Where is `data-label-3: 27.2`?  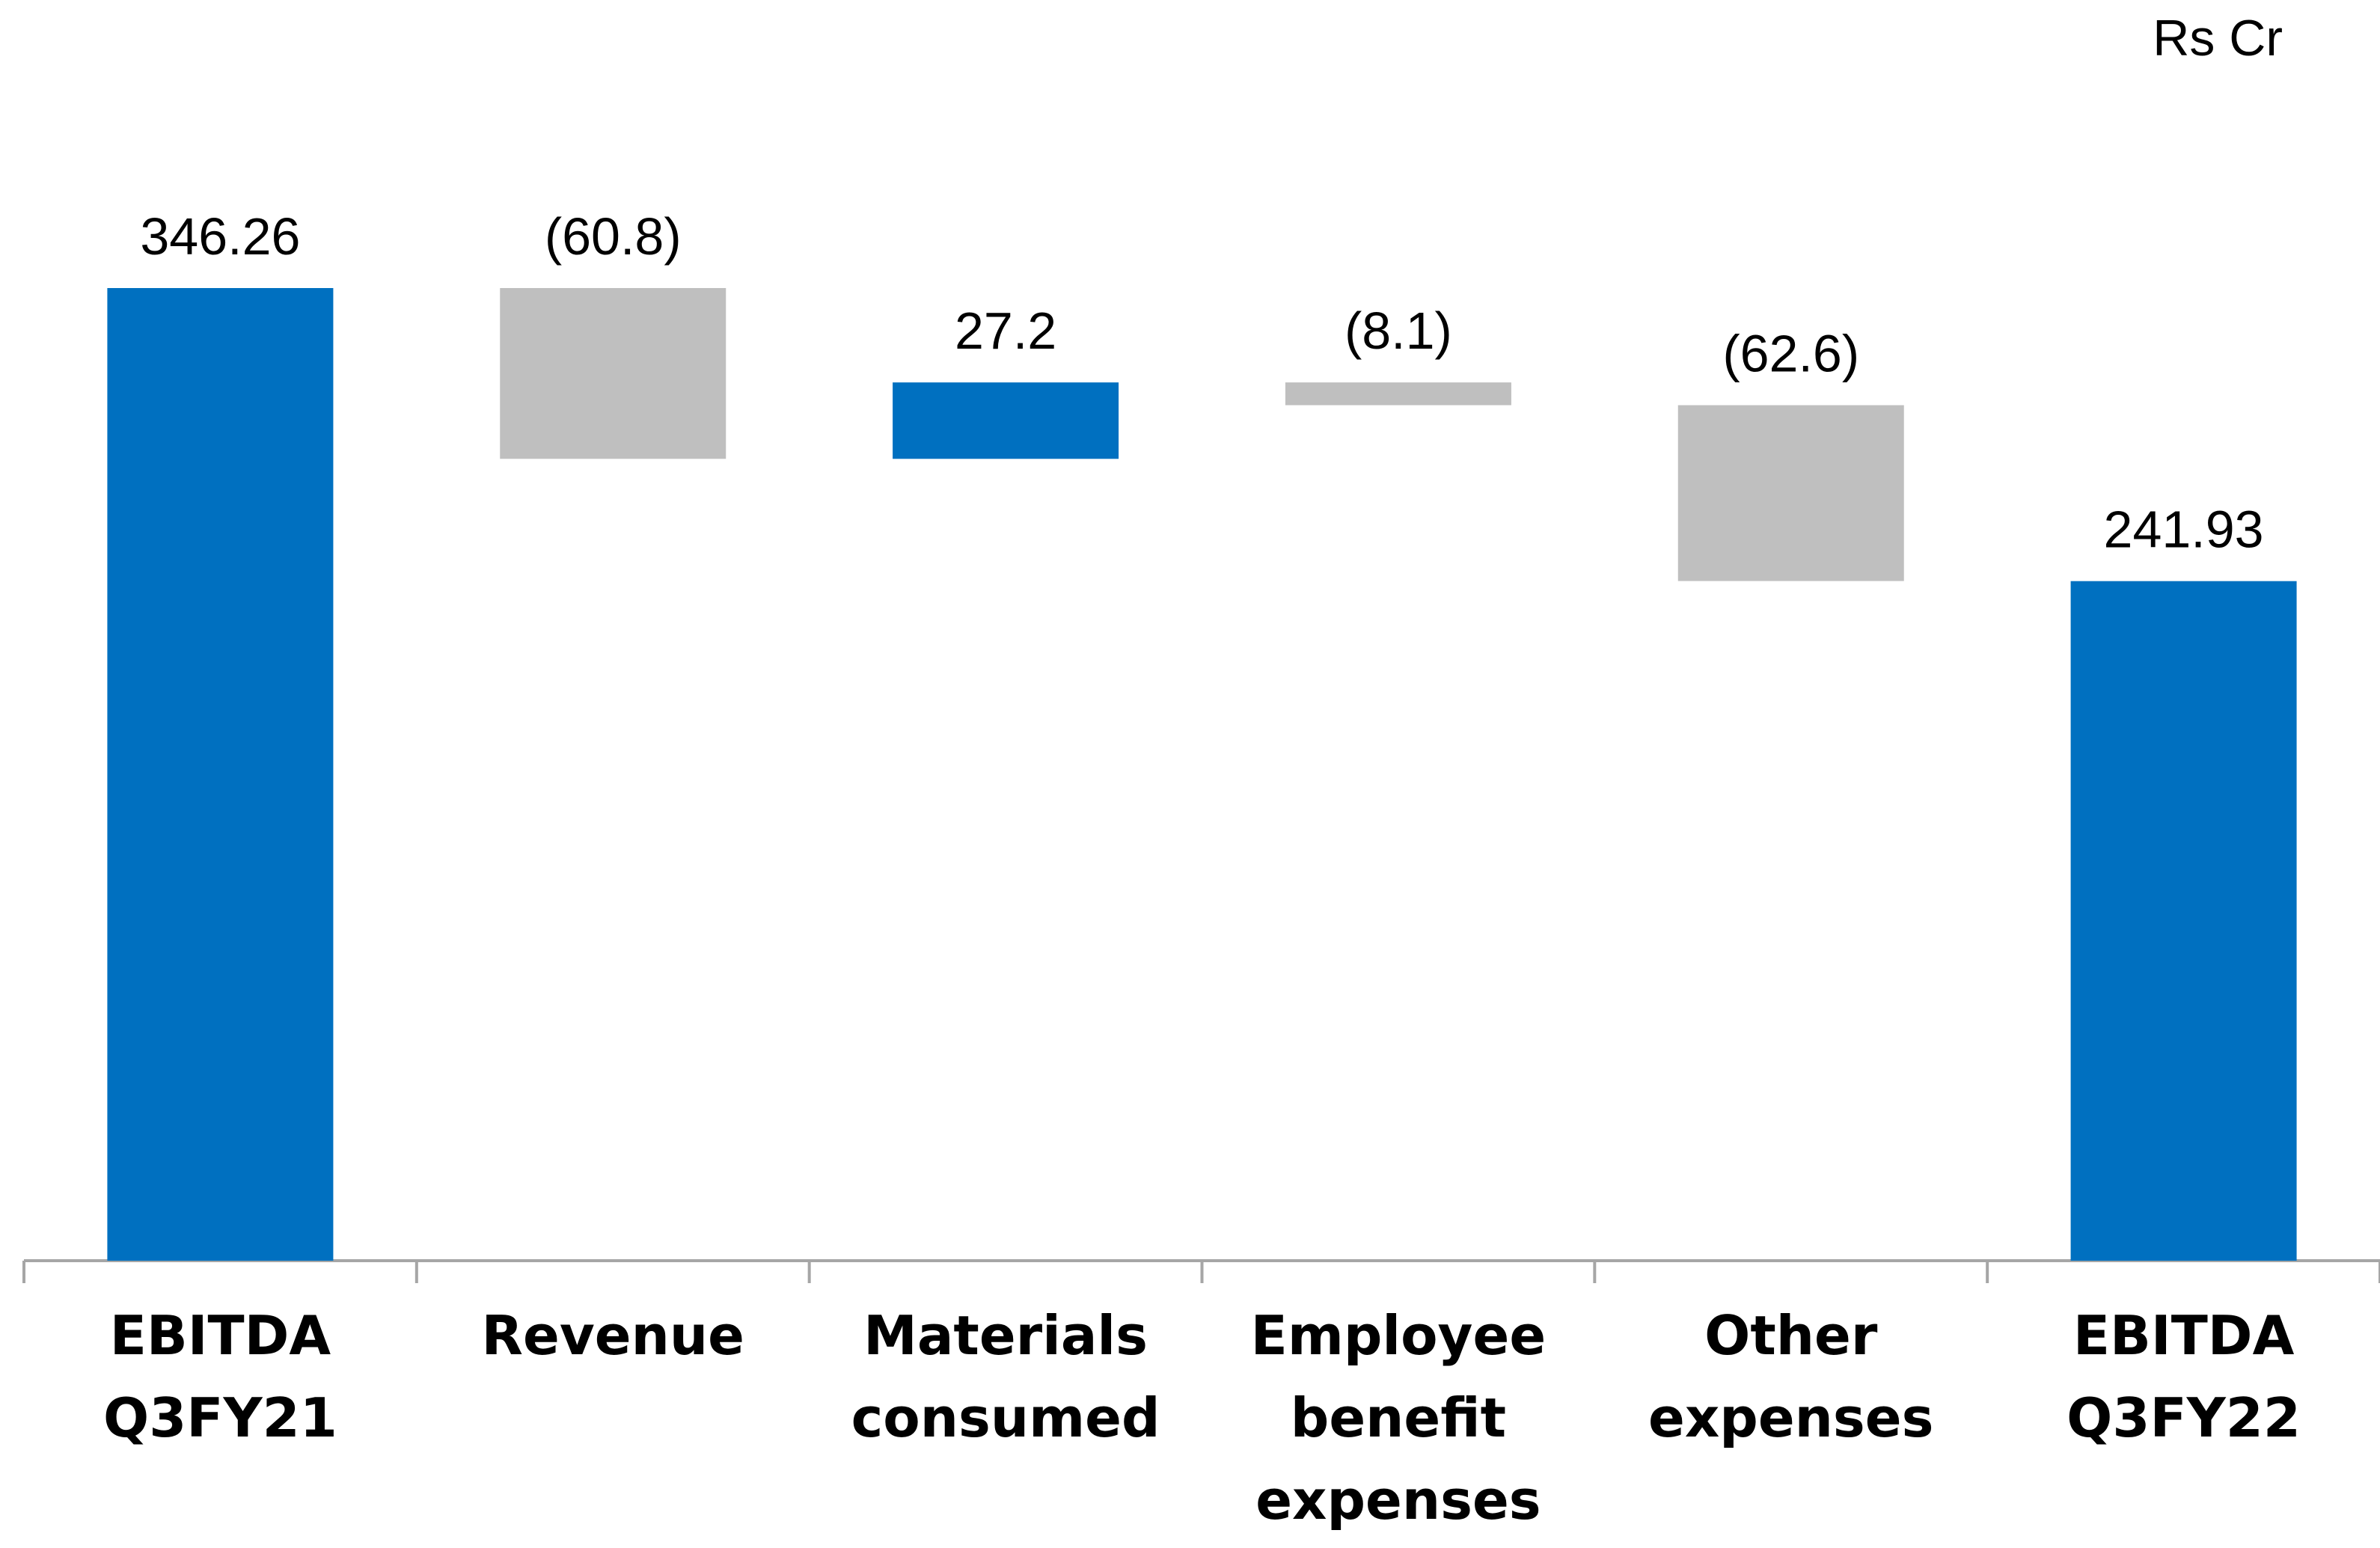
data-label-3: 27.2 is located at coordinates (1005, 331).